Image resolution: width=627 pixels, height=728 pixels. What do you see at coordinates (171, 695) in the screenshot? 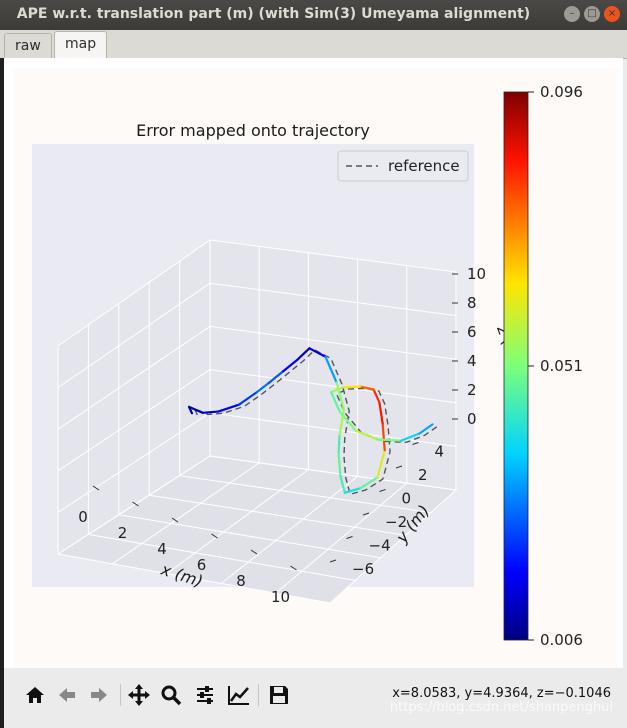
I see `zoom-icon` at bounding box center [171, 695].